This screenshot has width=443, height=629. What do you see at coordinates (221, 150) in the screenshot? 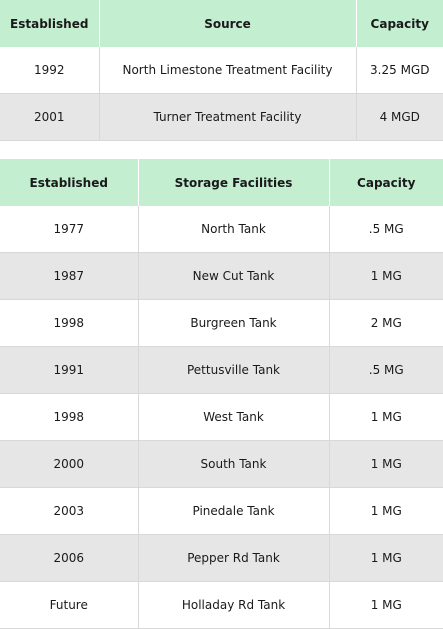
I see `table-spacer` at bounding box center [221, 150].